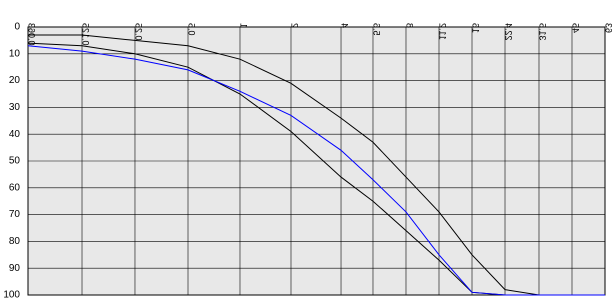 The image size is (614, 304). Describe the element at coordinates (295, 25) in the screenshot. I see `x-tick-label: 2` at that location.